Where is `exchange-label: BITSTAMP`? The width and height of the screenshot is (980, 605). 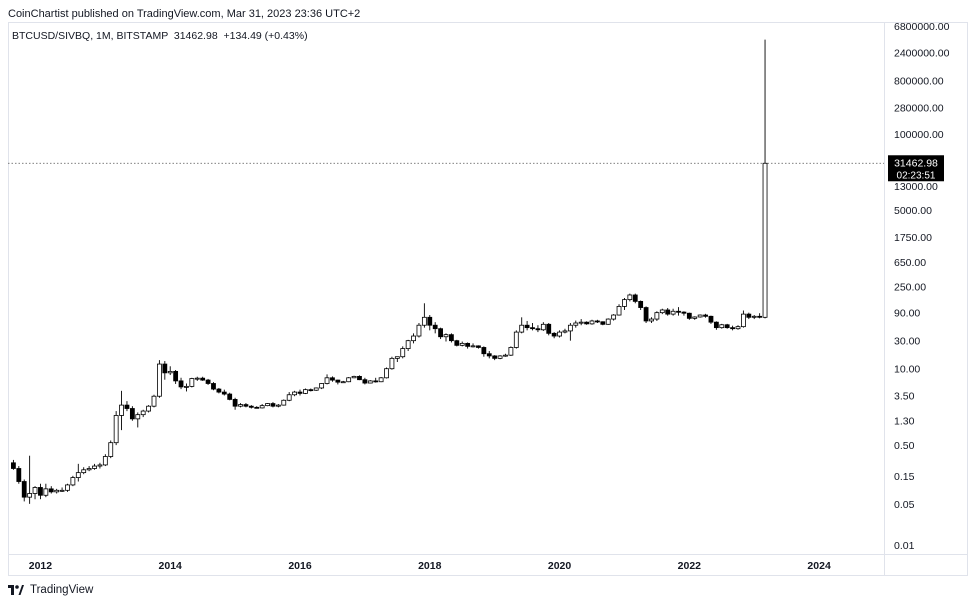 exchange-label: BITSTAMP is located at coordinates (142, 36).